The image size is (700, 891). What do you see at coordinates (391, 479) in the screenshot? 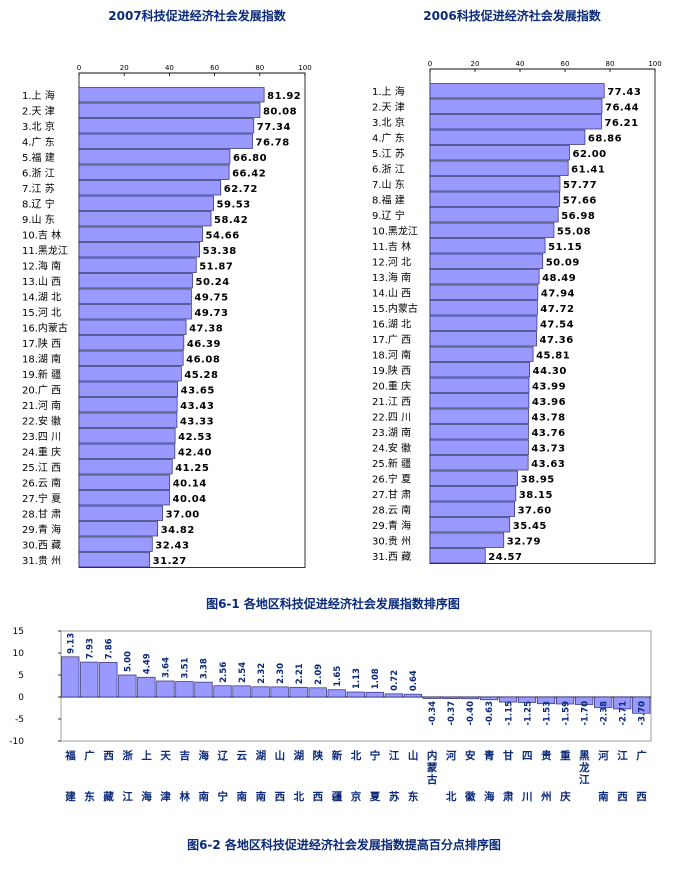
I see `chart-2006-category-label: 26.宁 夏` at bounding box center [391, 479].